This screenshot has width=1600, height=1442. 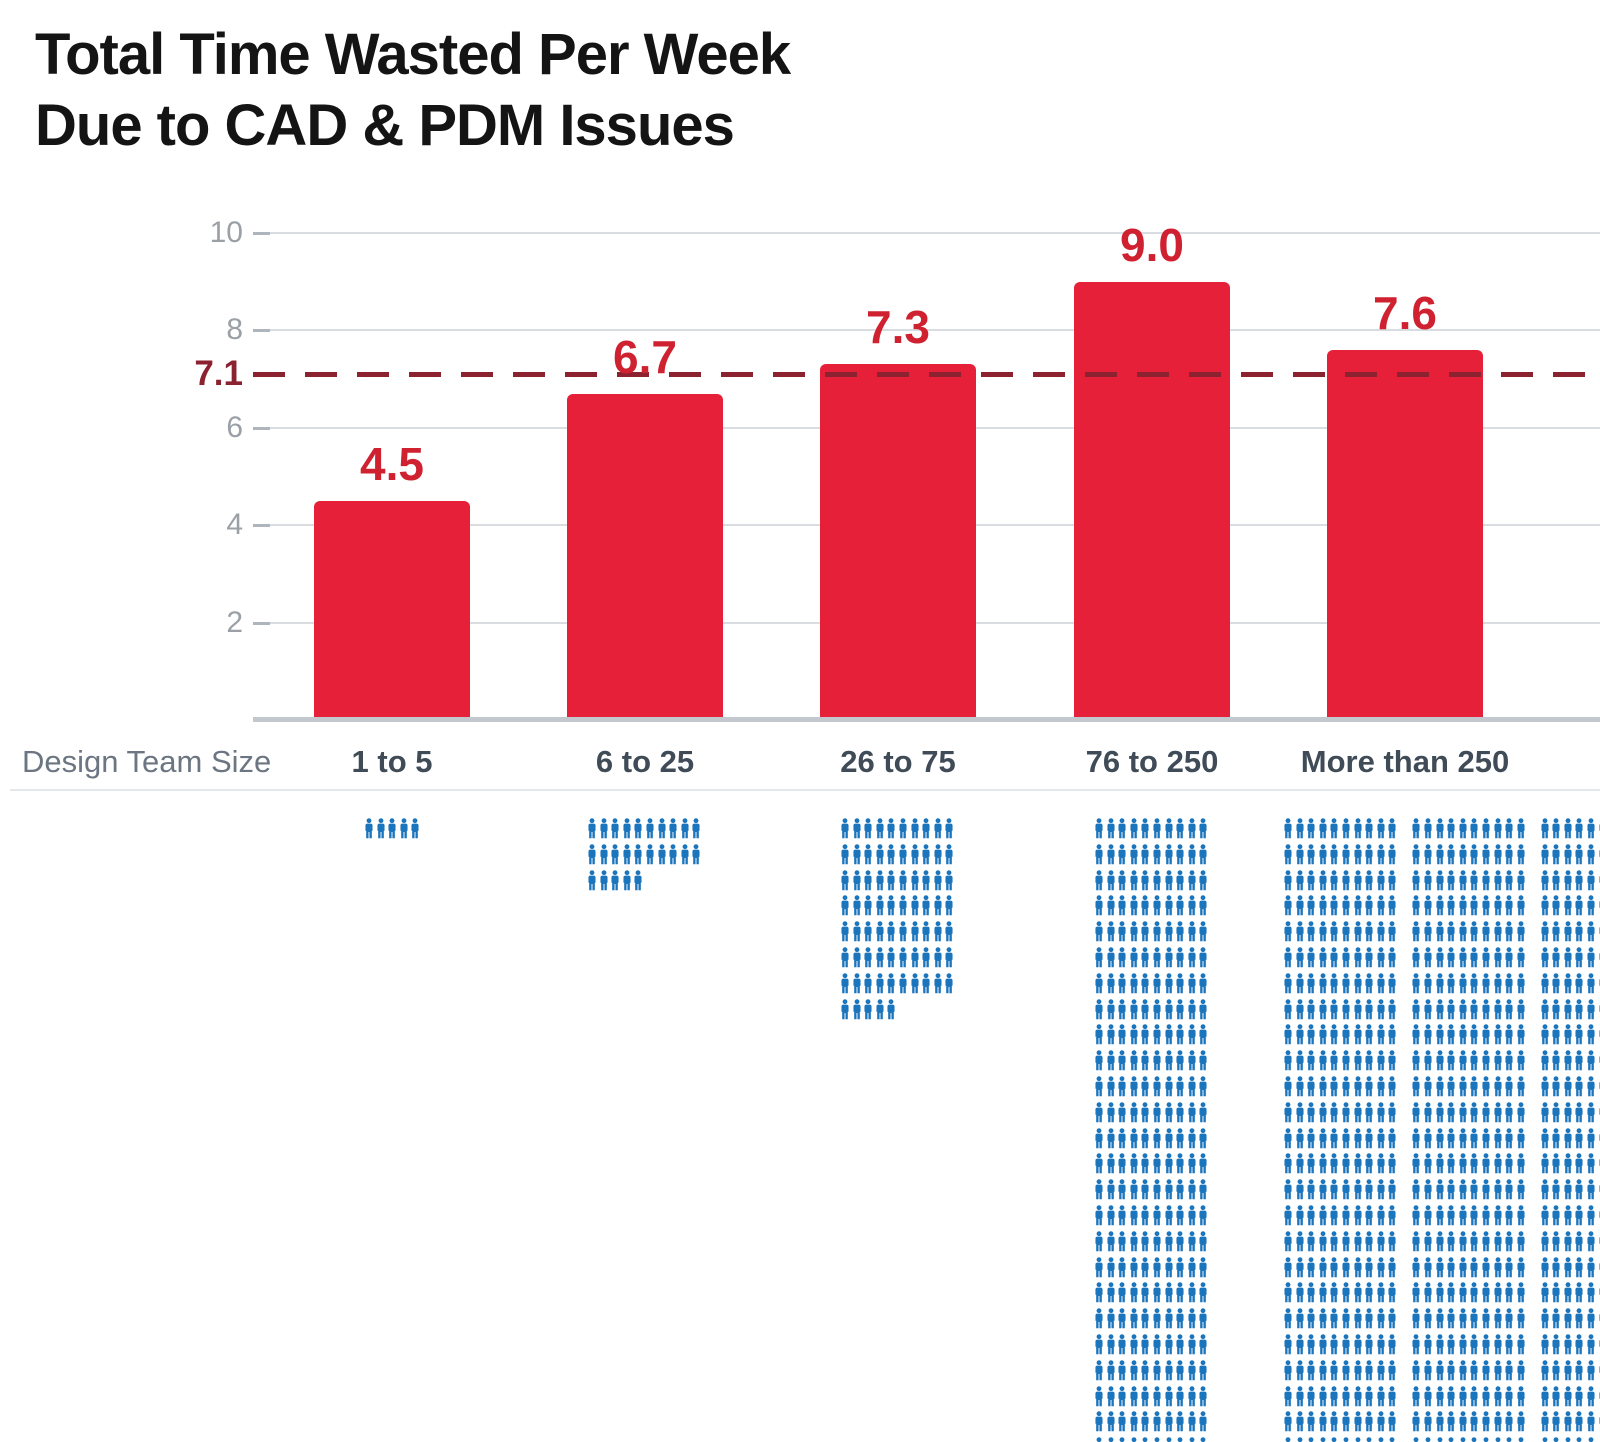 What do you see at coordinates (234, 427) in the screenshot?
I see `y-axis-tick-label: 6` at bounding box center [234, 427].